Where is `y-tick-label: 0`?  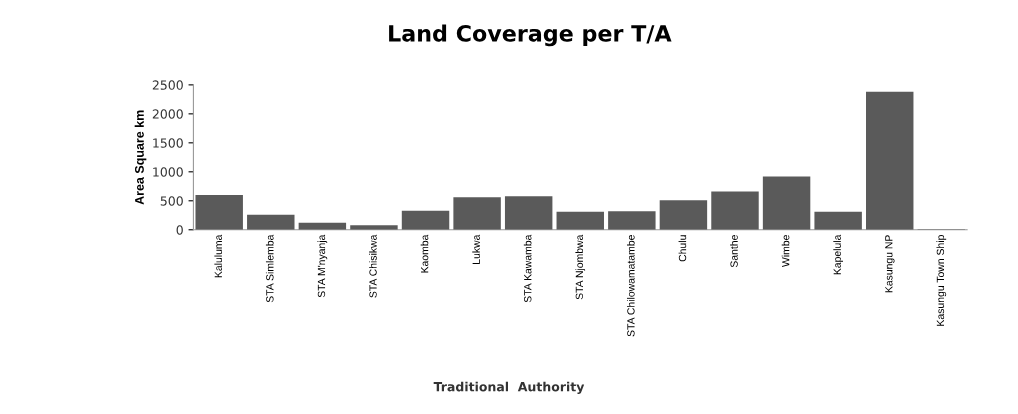 y-tick-label: 0 is located at coordinates (179, 230).